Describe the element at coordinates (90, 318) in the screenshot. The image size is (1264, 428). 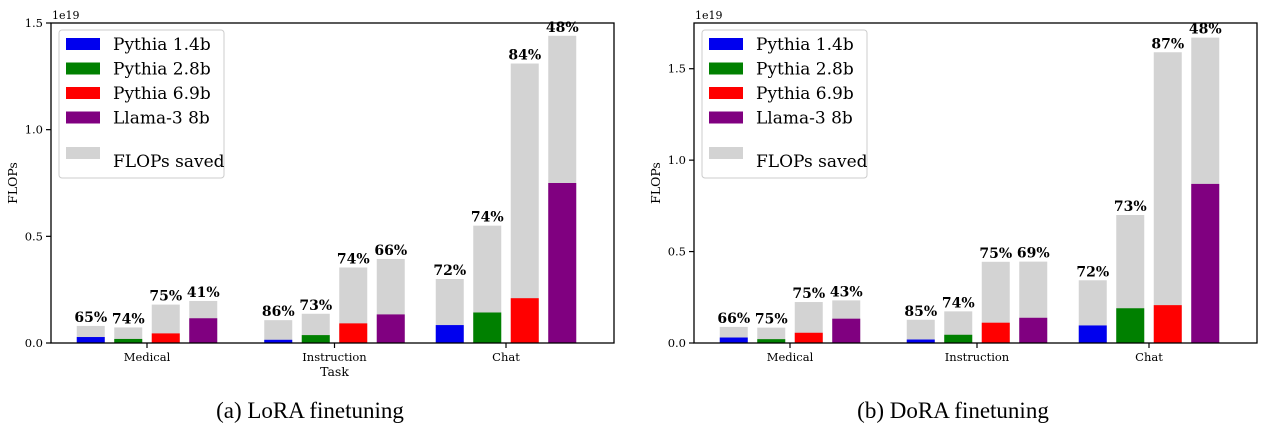
I see `saved-percent-label: 65%` at that location.